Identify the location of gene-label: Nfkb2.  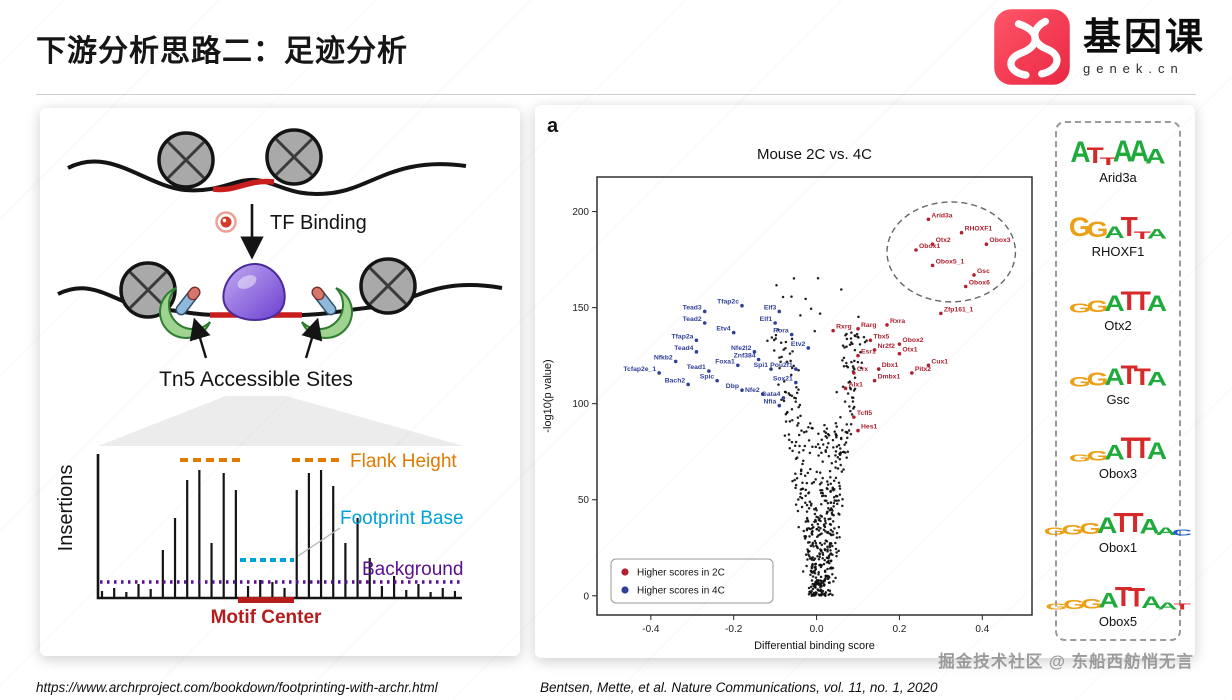
(663, 357).